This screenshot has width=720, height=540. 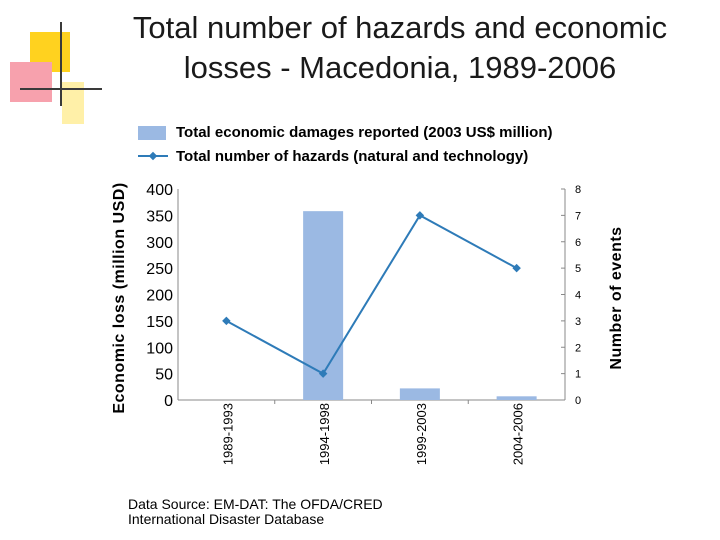 I want to click on decor-horizontal-rule, so click(x=61, y=89).